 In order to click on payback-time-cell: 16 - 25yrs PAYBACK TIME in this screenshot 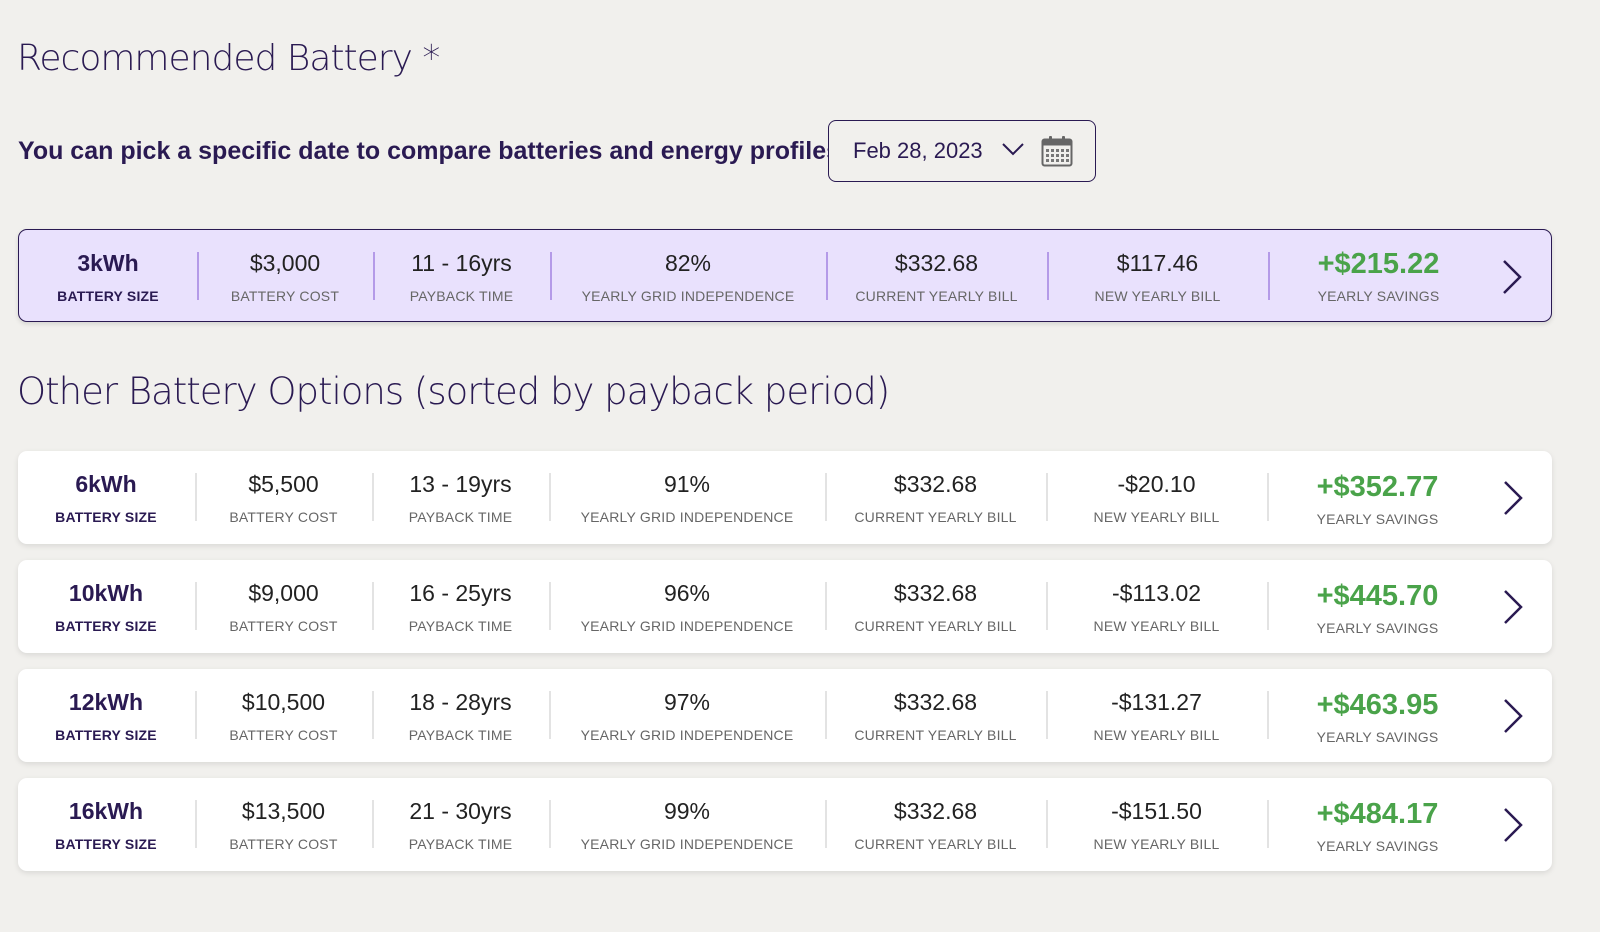, I will do `click(460, 606)`.